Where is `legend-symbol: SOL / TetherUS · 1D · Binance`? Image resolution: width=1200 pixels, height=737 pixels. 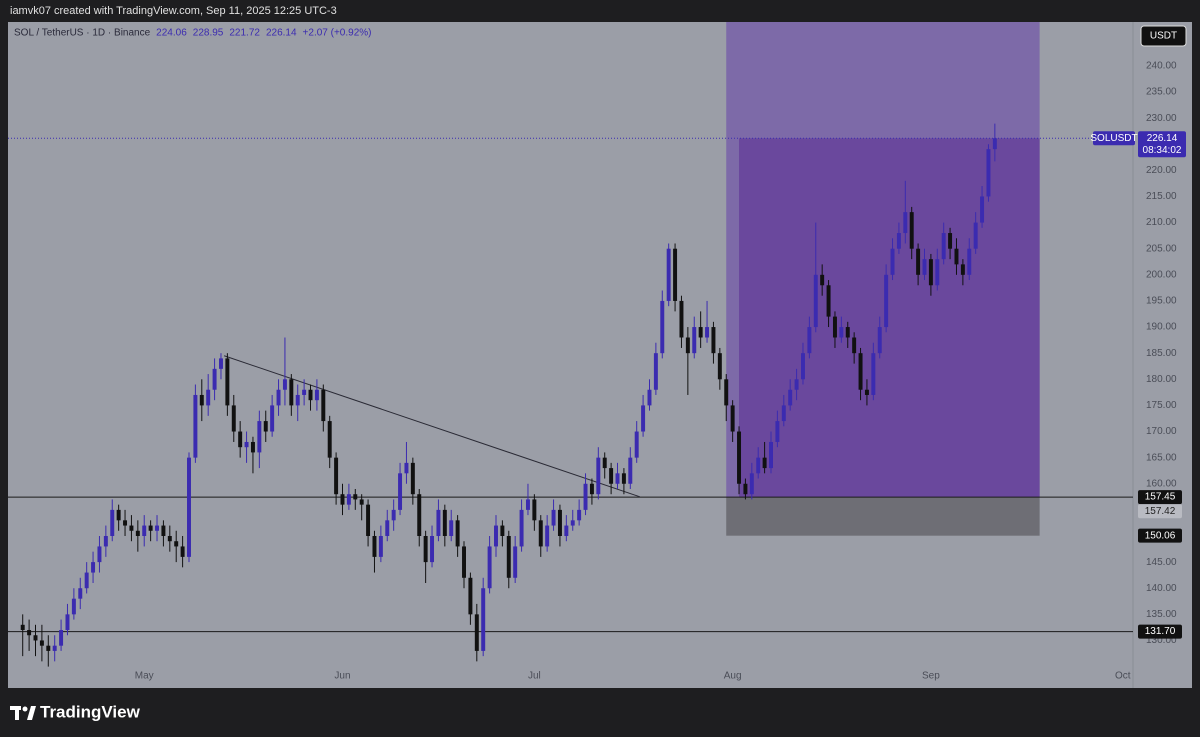
legend-symbol: SOL / TetherUS · 1D · Binance is located at coordinates (82, 33).